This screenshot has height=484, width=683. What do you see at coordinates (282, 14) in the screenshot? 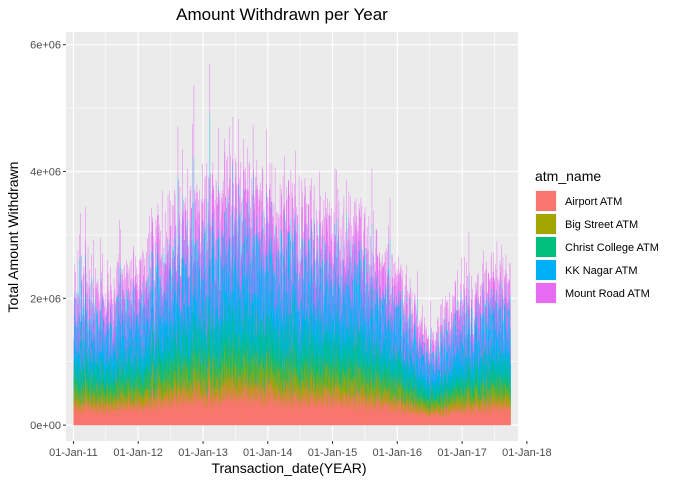
I see `chart-title: Amount Withdrawn per Year` at bounding box center [282, 14].